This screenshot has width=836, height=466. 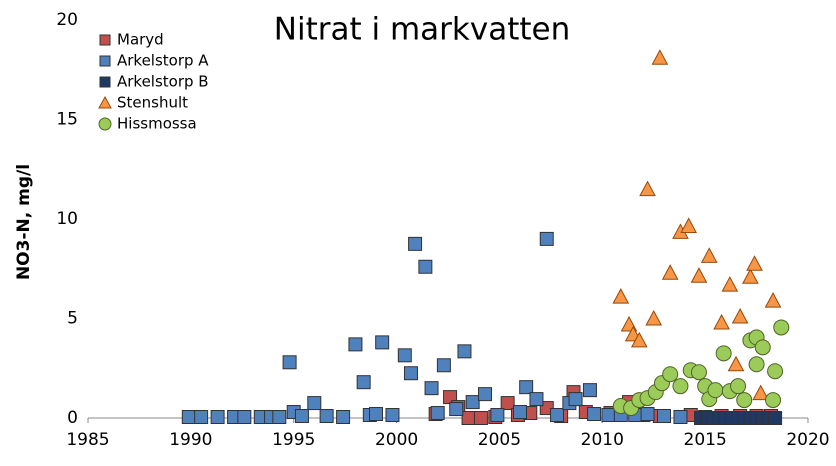 What do you see at coordinates (67, 20) in the screenshot?
I see `y-tick-label: 20` at bounding box center [67, 20].